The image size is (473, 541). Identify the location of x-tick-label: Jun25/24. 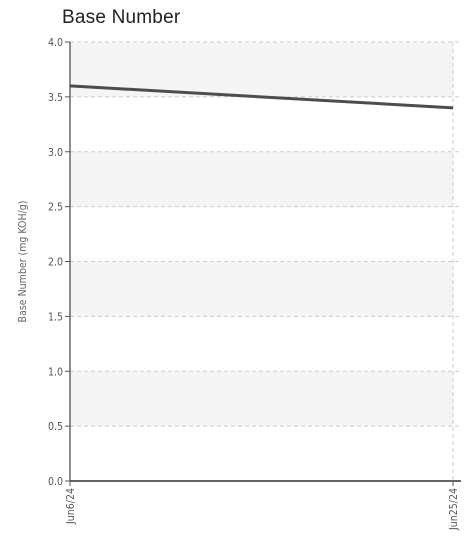
(454, 509).